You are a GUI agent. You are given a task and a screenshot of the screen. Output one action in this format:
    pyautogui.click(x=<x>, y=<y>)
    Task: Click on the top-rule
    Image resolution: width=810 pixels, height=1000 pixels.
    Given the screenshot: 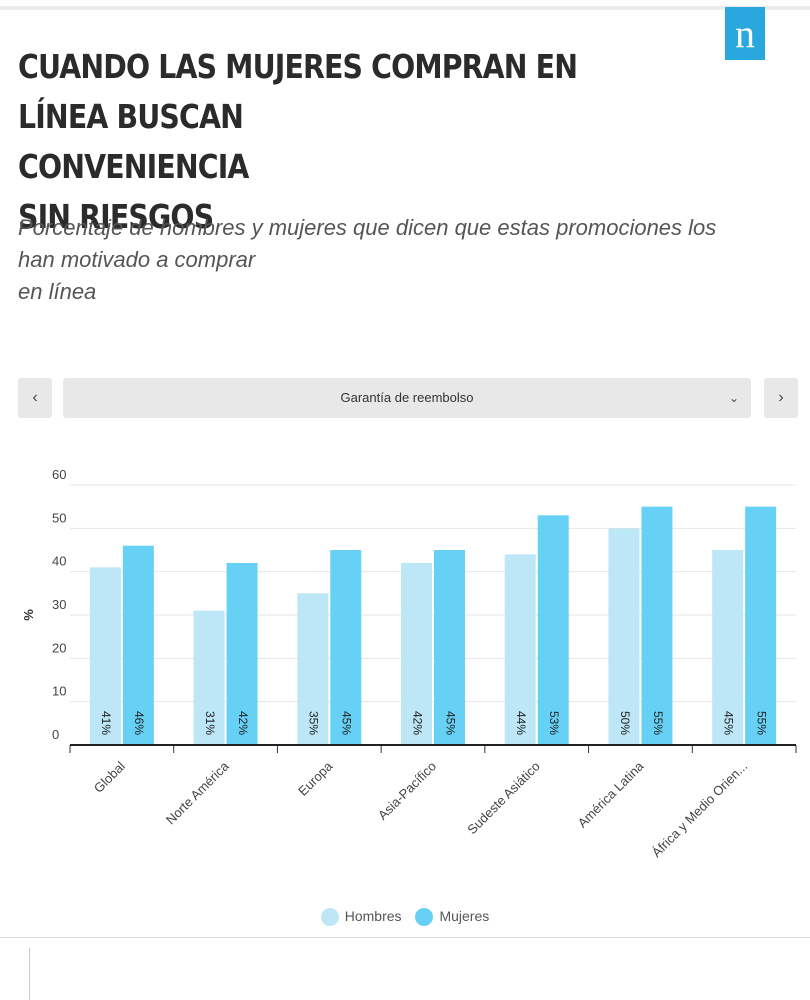 What is the action you would take?
    pyautogui.click(x=405, y=8)
    